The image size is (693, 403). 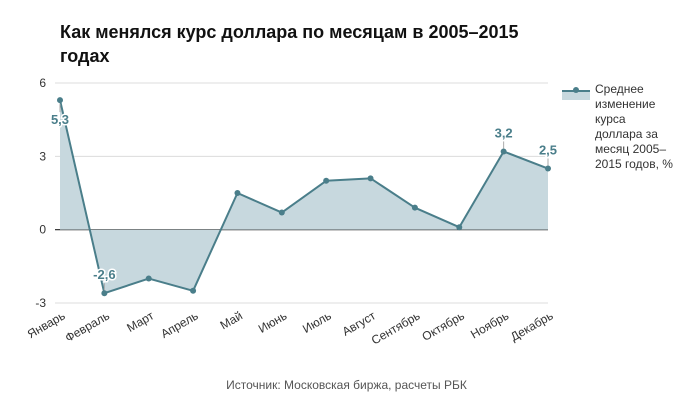 I want to click on data-label: -2,6, so click(x=104, y=274).